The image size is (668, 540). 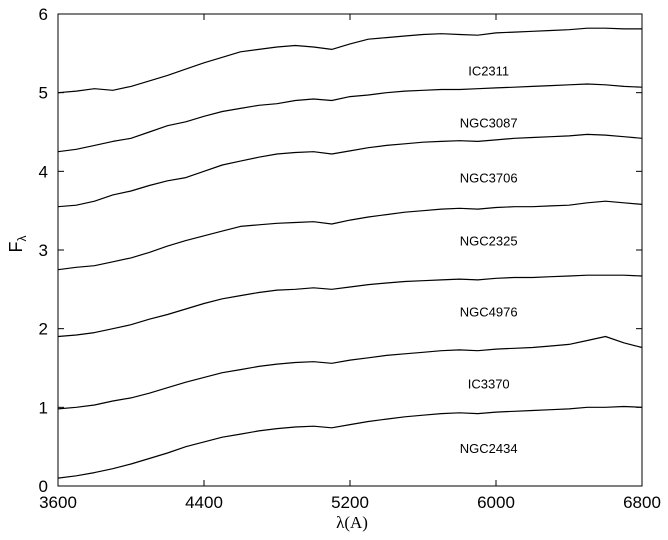 I want to click on series-label-ic3370: IC3370, so click(x=489, y=384).